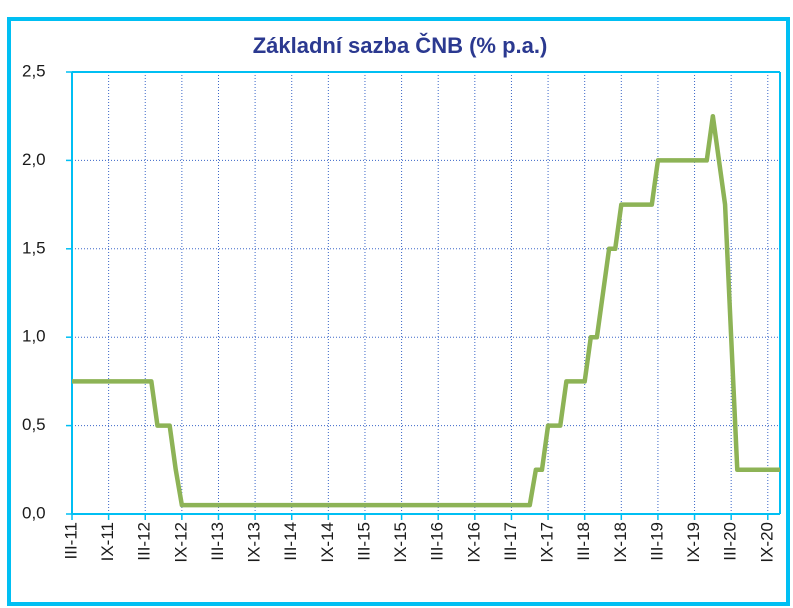  I want to click on x-tick-label: III-20, so click(730, 541).